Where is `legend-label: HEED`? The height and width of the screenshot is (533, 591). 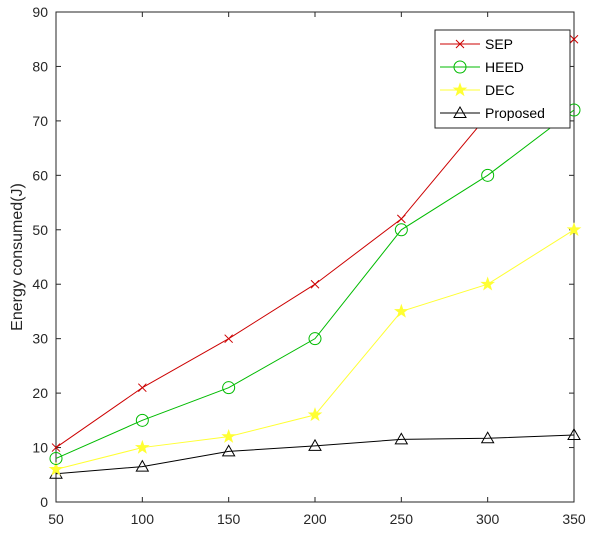
legend-label: HEED is located at coordinates (504, 67).